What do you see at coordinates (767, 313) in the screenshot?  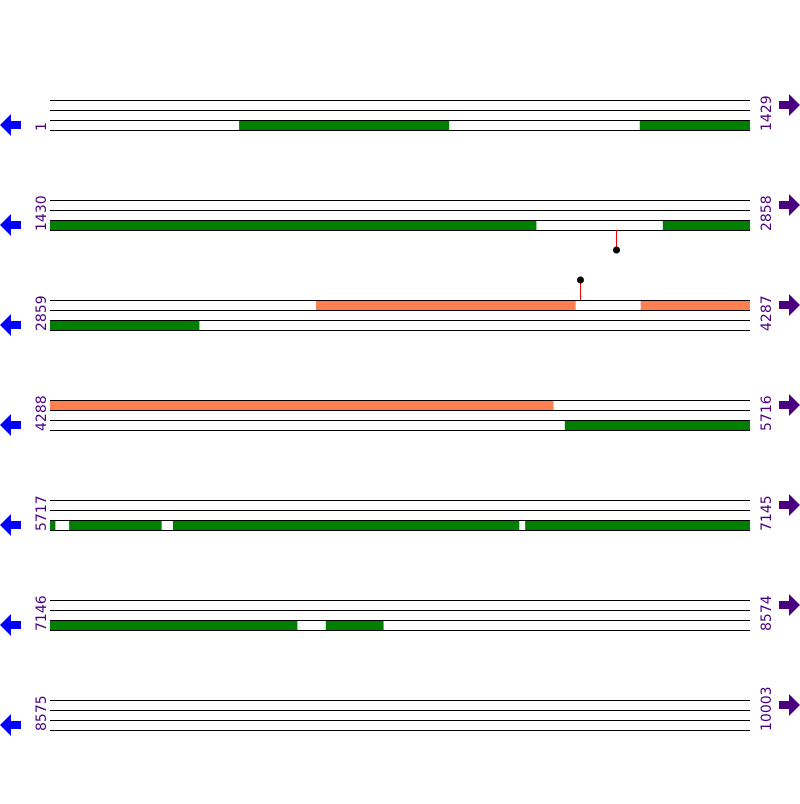 I see `row-end-label: 4287` at bounding box center [767, 313].